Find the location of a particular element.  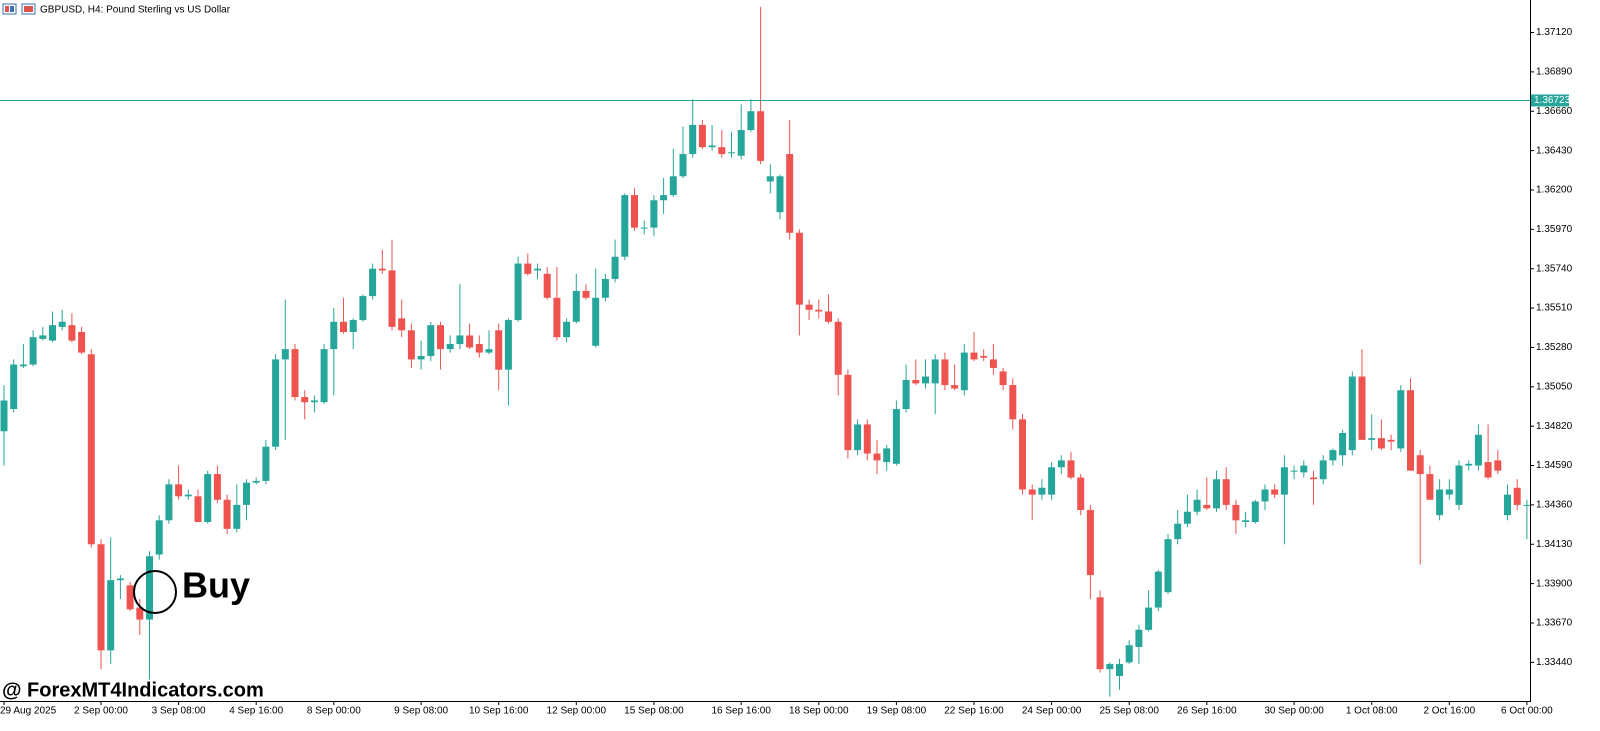

x-tick-label: 30 Sep 00:00 is located at coordinates (1294, 711).